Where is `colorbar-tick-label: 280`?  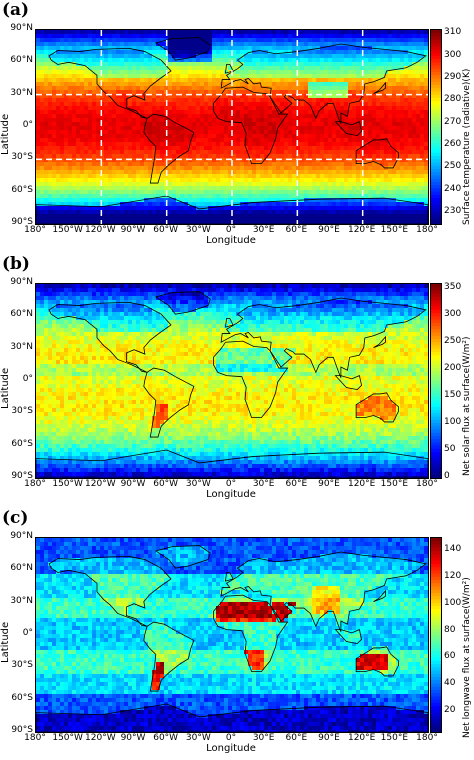 colorbar-tick-label: 280 is located at coordinates (453, 99).